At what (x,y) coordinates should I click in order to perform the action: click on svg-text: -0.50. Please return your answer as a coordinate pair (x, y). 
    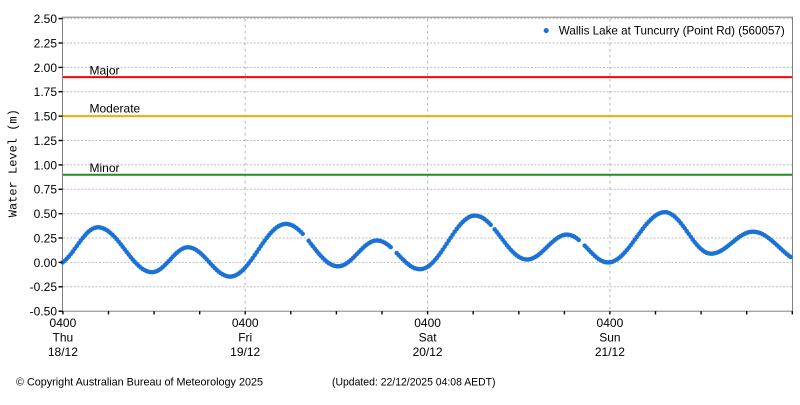
    Looking at the image, I should click on (44, 312).